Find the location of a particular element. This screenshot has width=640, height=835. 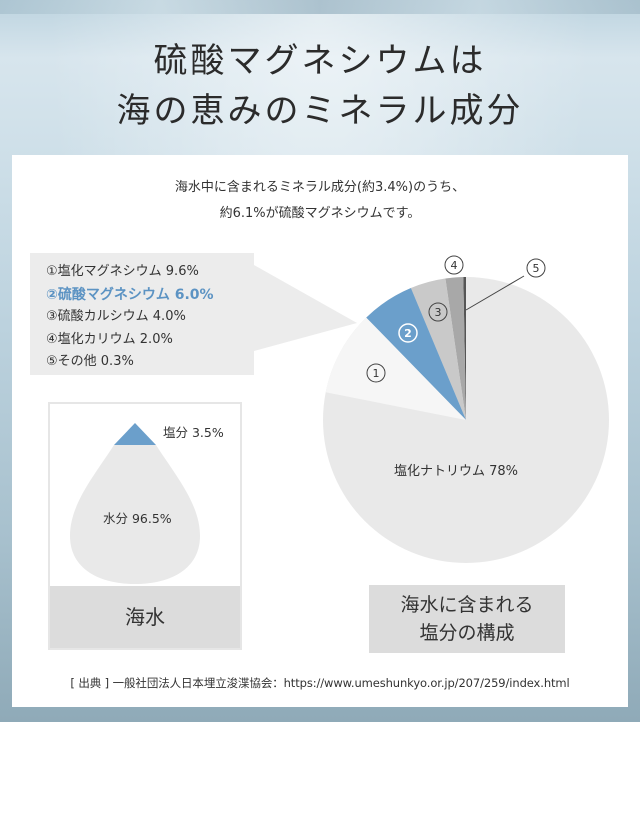

legend-item-magnesium-chloride: ①塩化マグネシウム 9.6% is located at coordinates (122, 271).